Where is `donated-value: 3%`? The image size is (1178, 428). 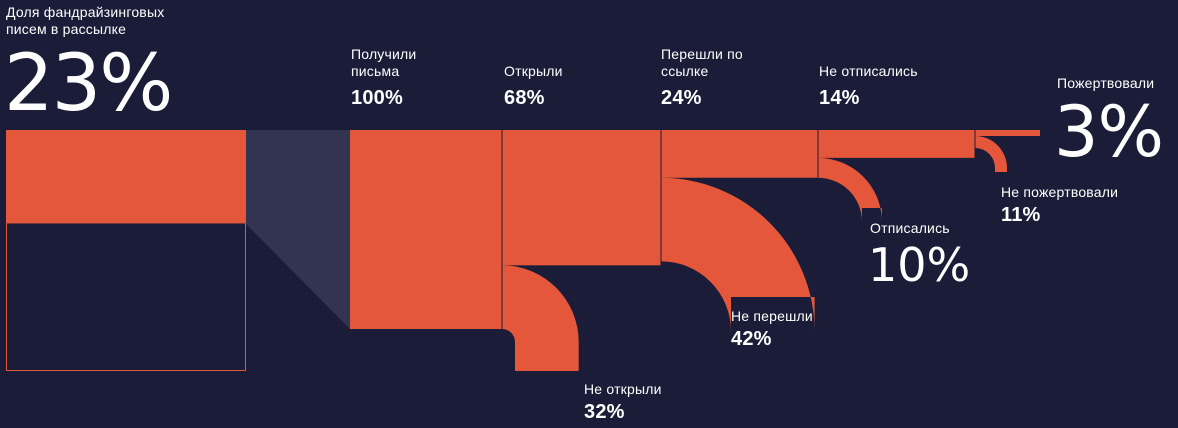 donated-value: 3% is located at coordinates (1109, 132).